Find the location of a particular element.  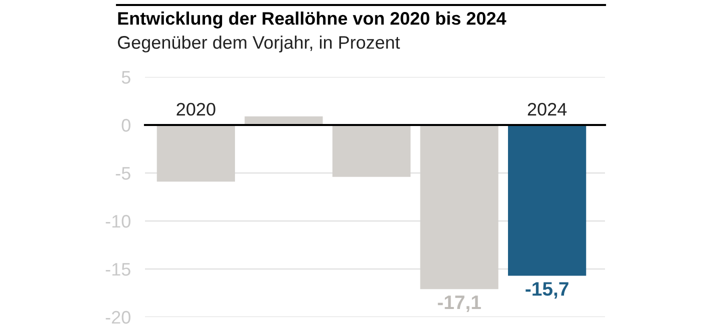

chart-subtitle: Gegenüber dem Vorjahr, in Prozent is located at coordinates (259, 44).